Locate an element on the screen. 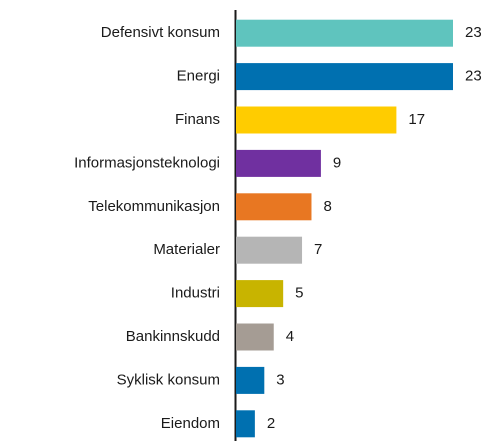  category-label: Materialer is located at coordinates (186, 249).